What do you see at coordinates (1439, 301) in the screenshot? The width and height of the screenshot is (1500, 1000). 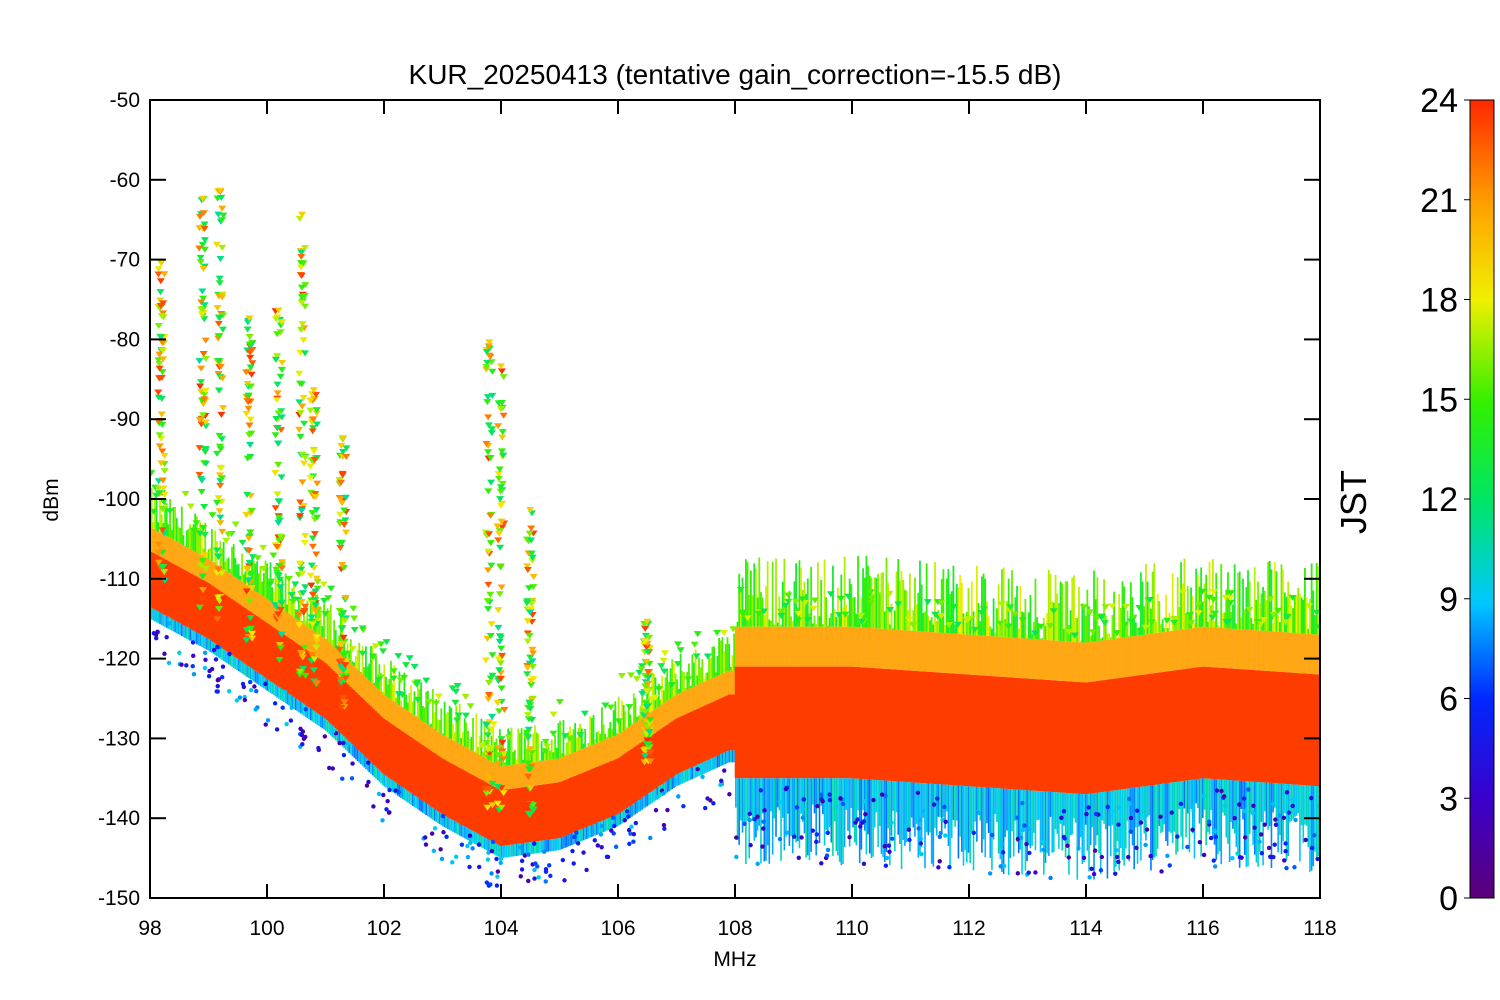 I see `colorbar-tick-label: 18` at bounding box center [1439, 301].